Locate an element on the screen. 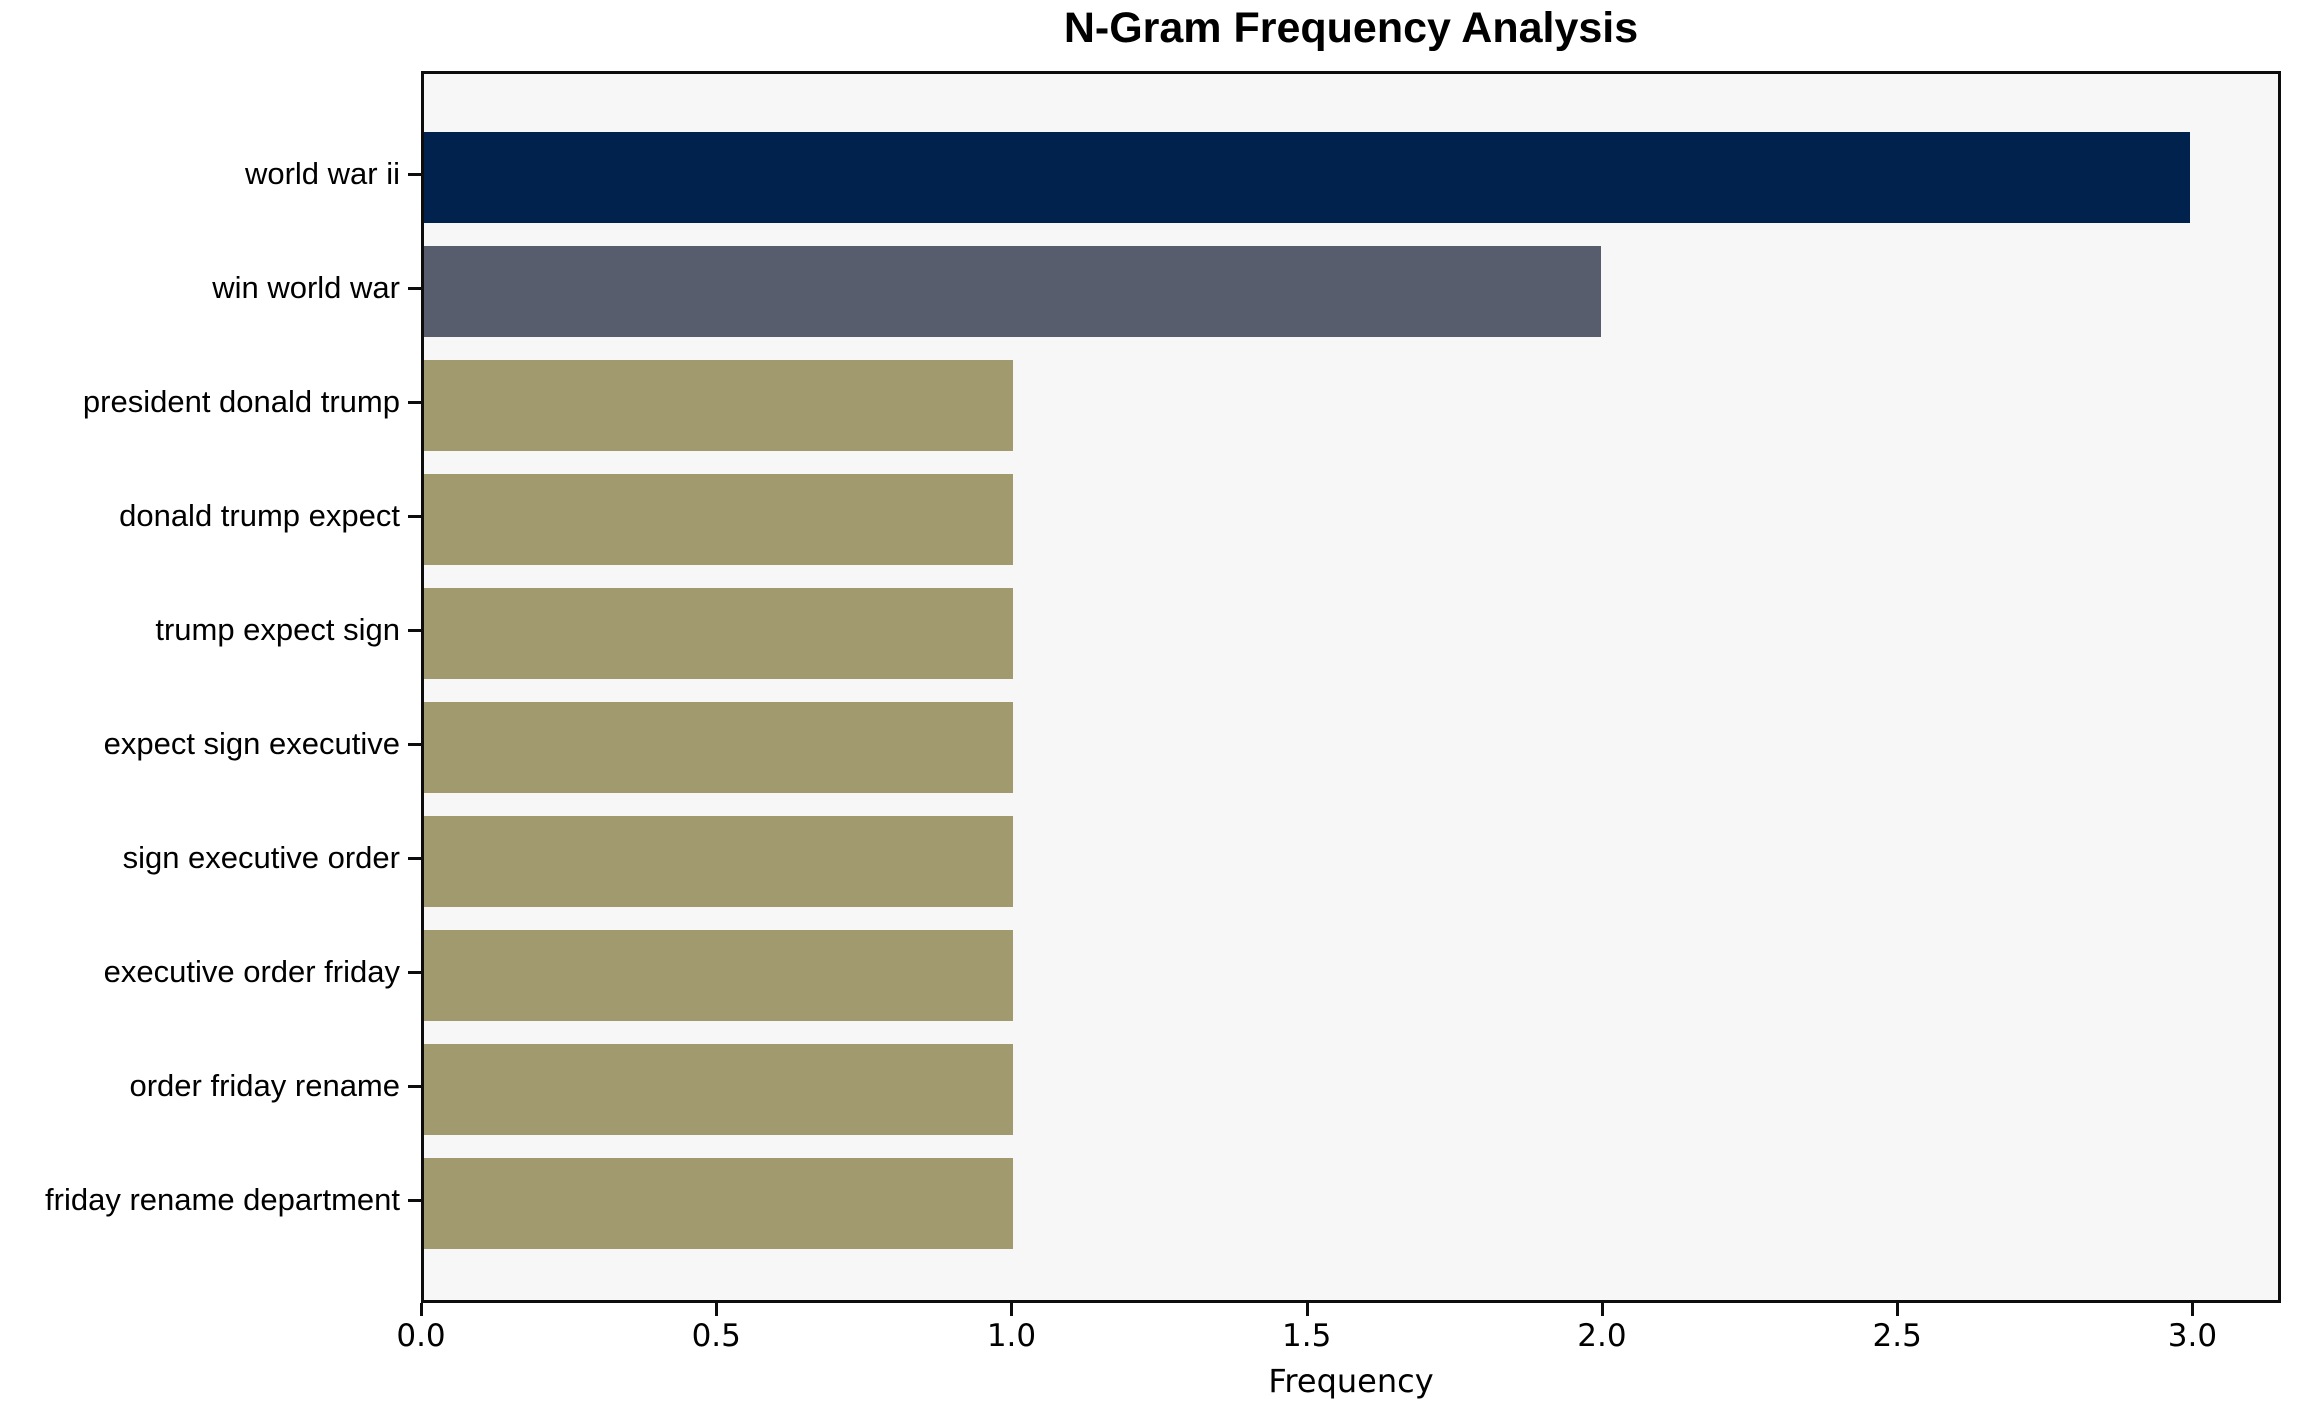 The image size is (2301, 1414). x-tick-label: 1.5 is located at coordinates (1307, 1336).